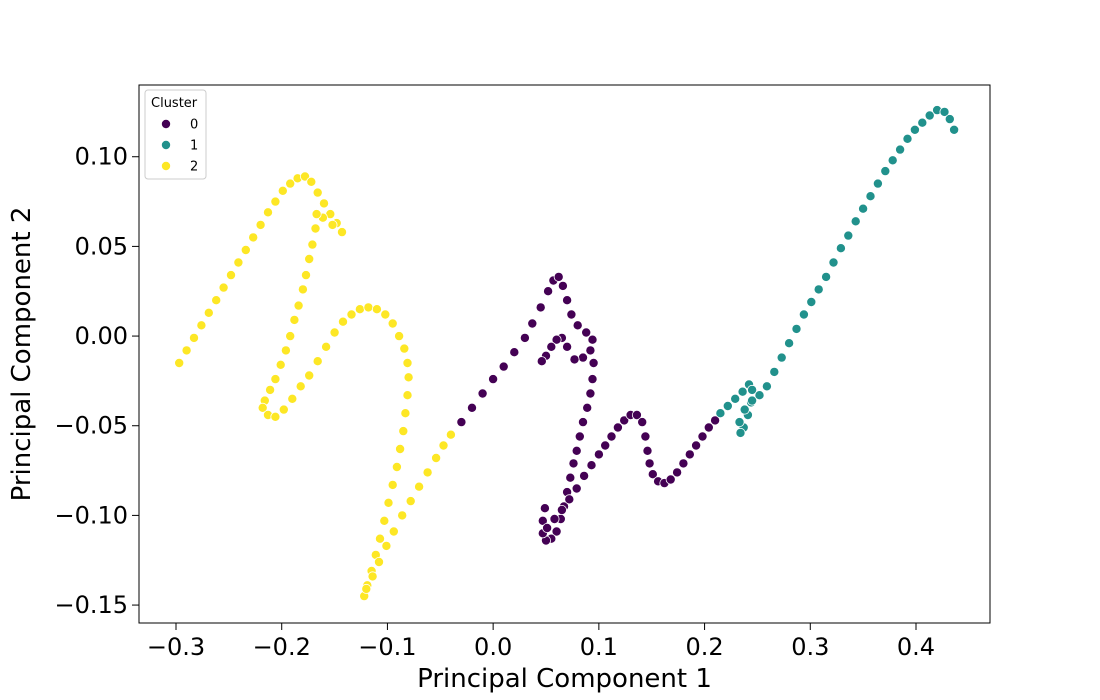 Image resolution: width=1100 pixels, height=700 pixels. Describe the element at coordinates (174, 103) in the screenshot. I see `legend-title: Cluster` at that location.